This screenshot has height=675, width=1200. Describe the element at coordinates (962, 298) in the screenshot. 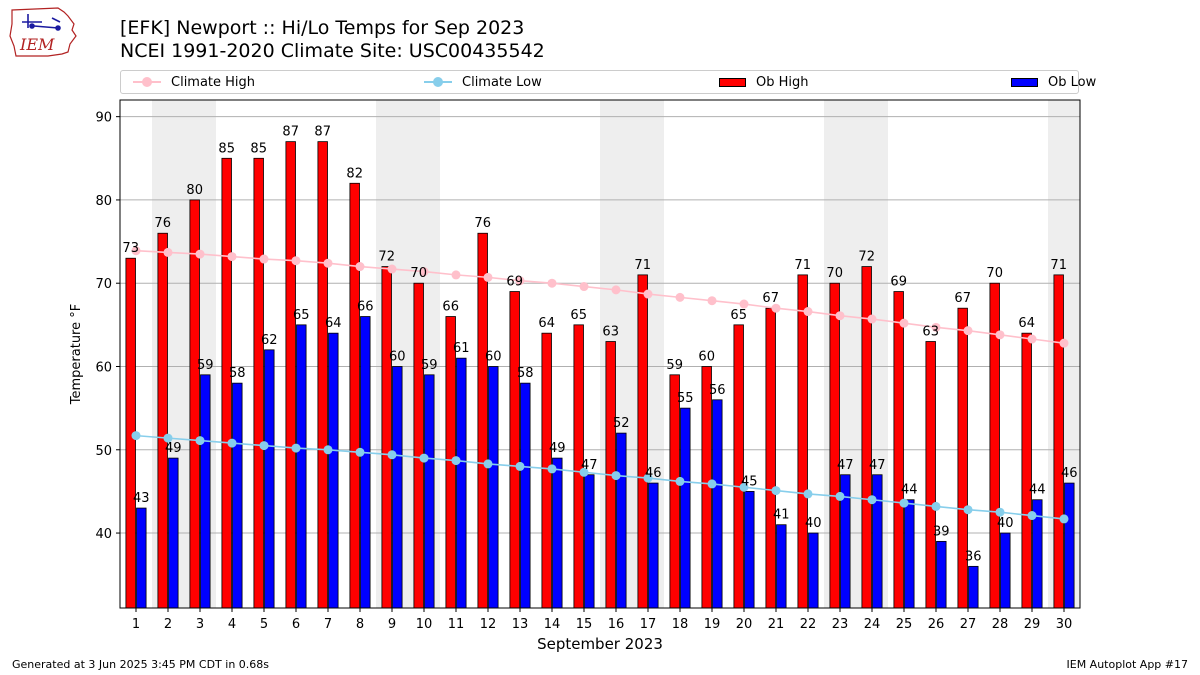

I see `label-ob-high-27: 67` at that location.